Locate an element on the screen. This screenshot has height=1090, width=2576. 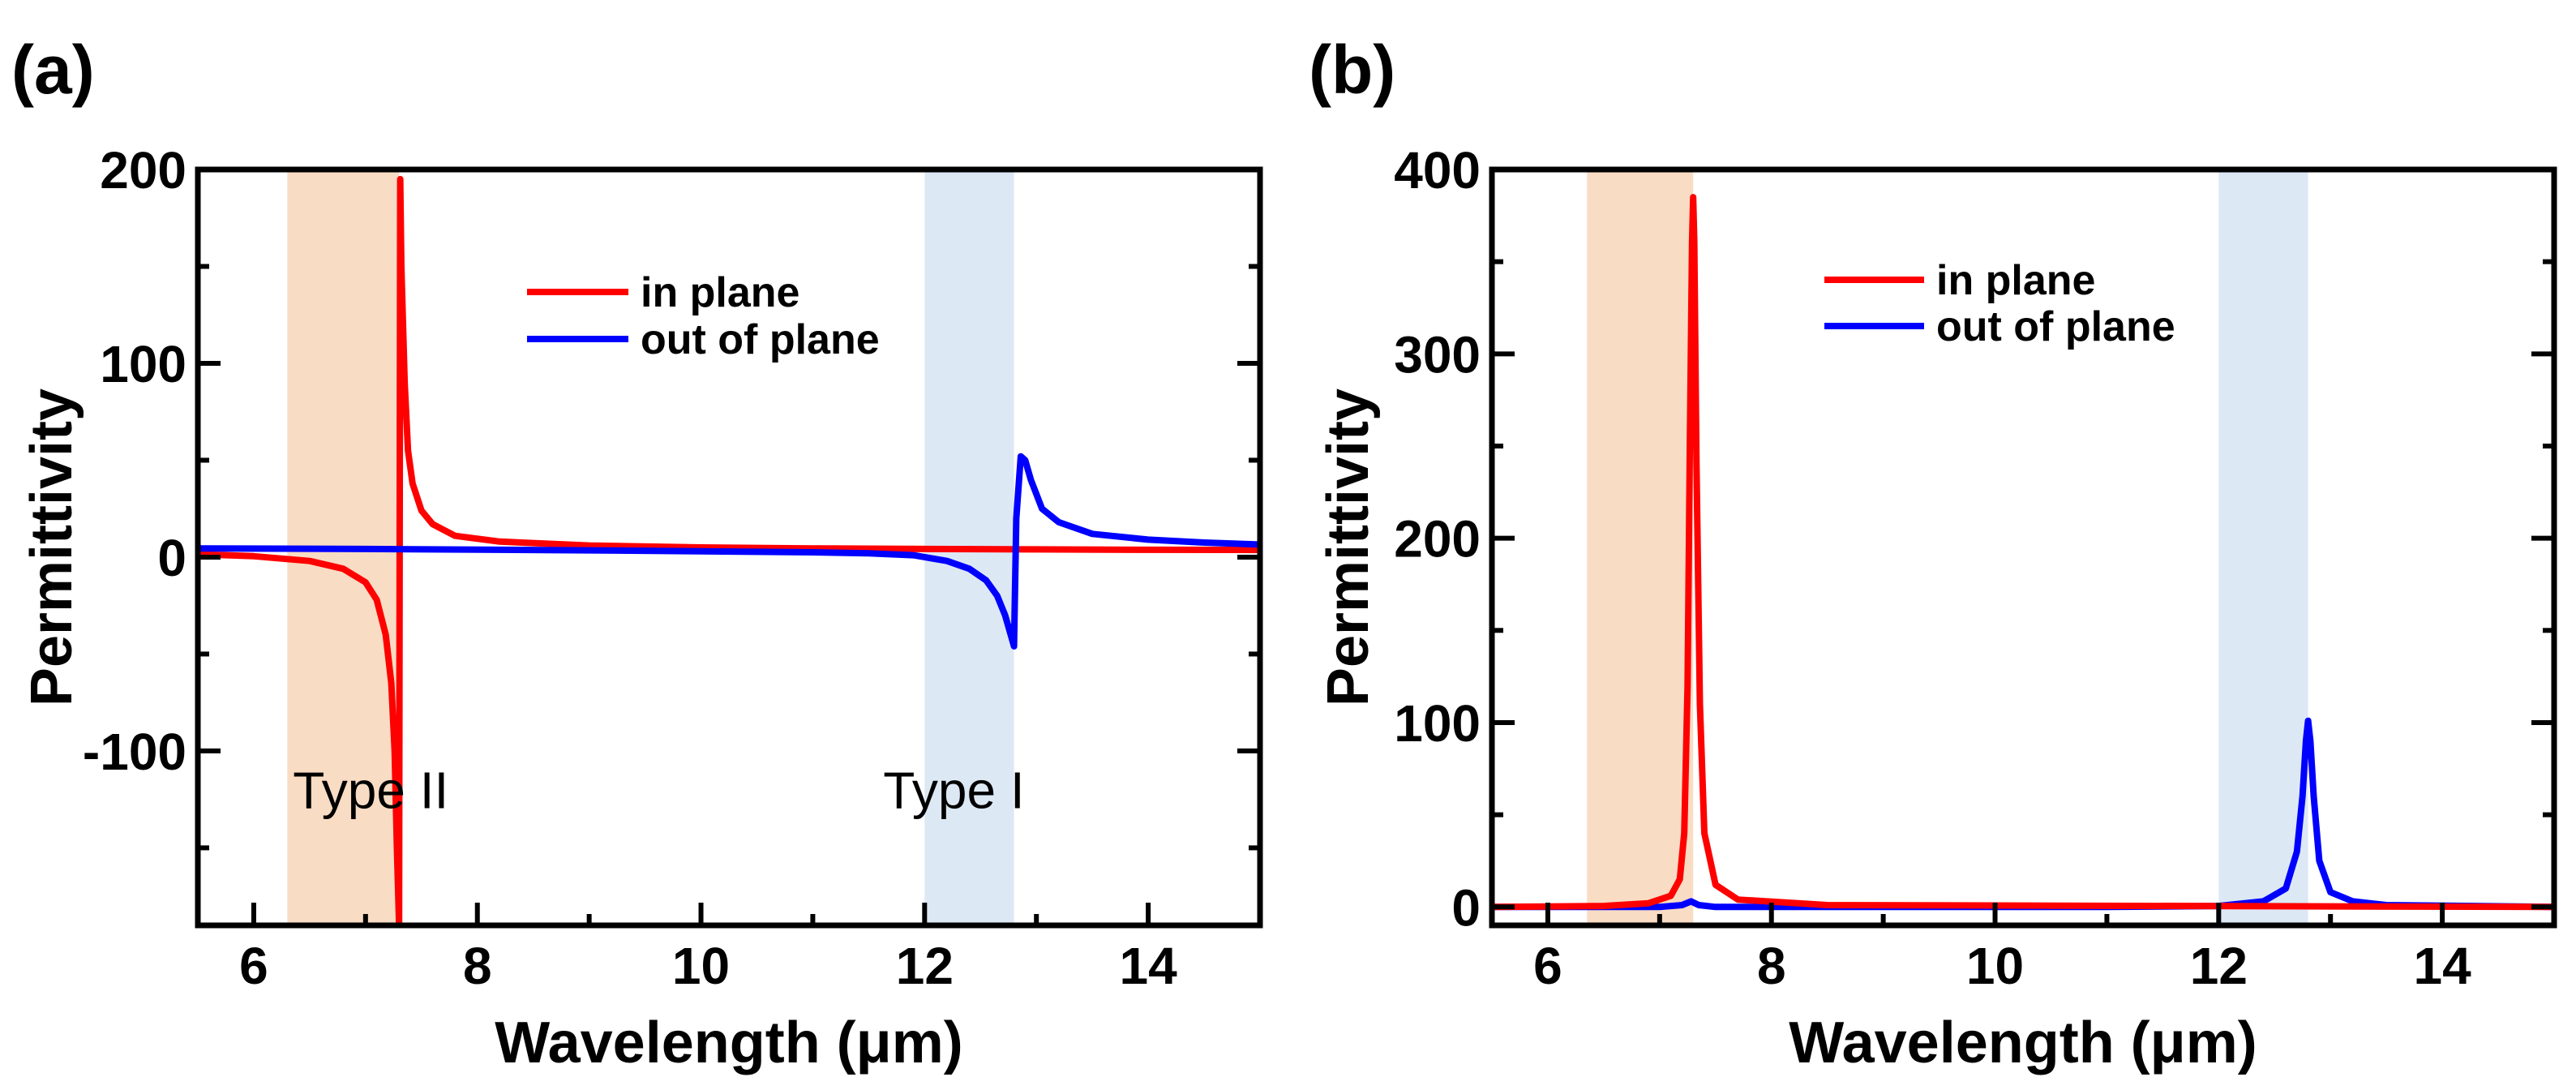
panel-label-a: (a) is located at coordinates (53, 70).